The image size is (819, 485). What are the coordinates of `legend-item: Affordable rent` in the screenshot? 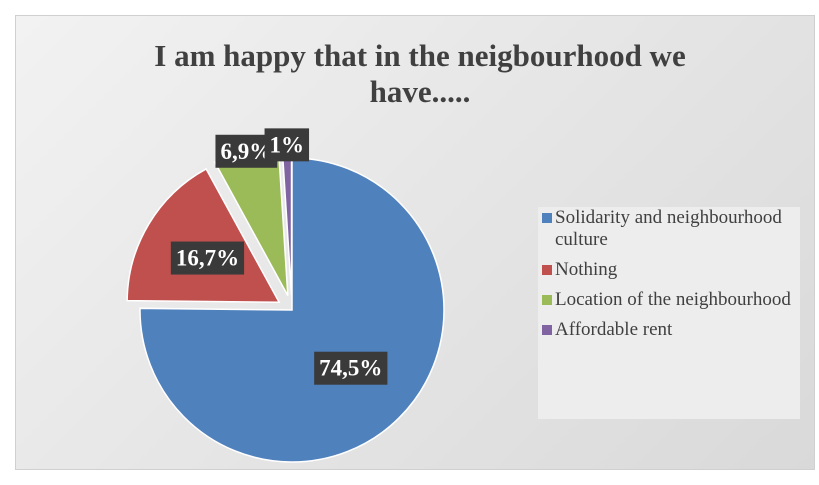 It's located at (666, 330).